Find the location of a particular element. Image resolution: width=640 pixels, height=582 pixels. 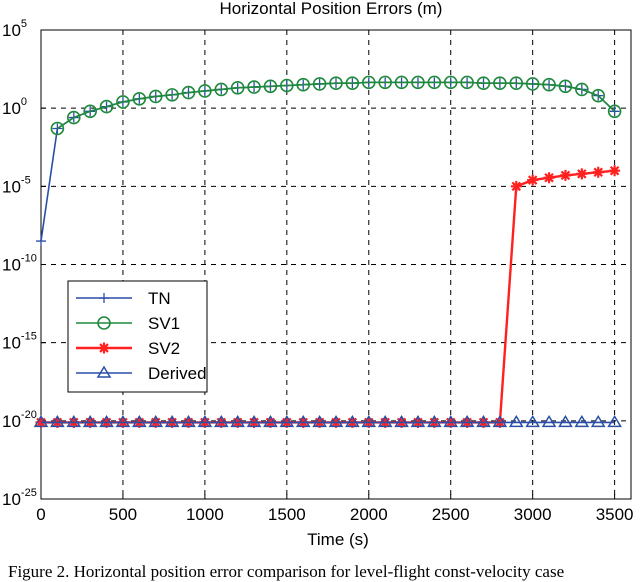

x-tick-label: 1000 is located at coordinates (205, 514).